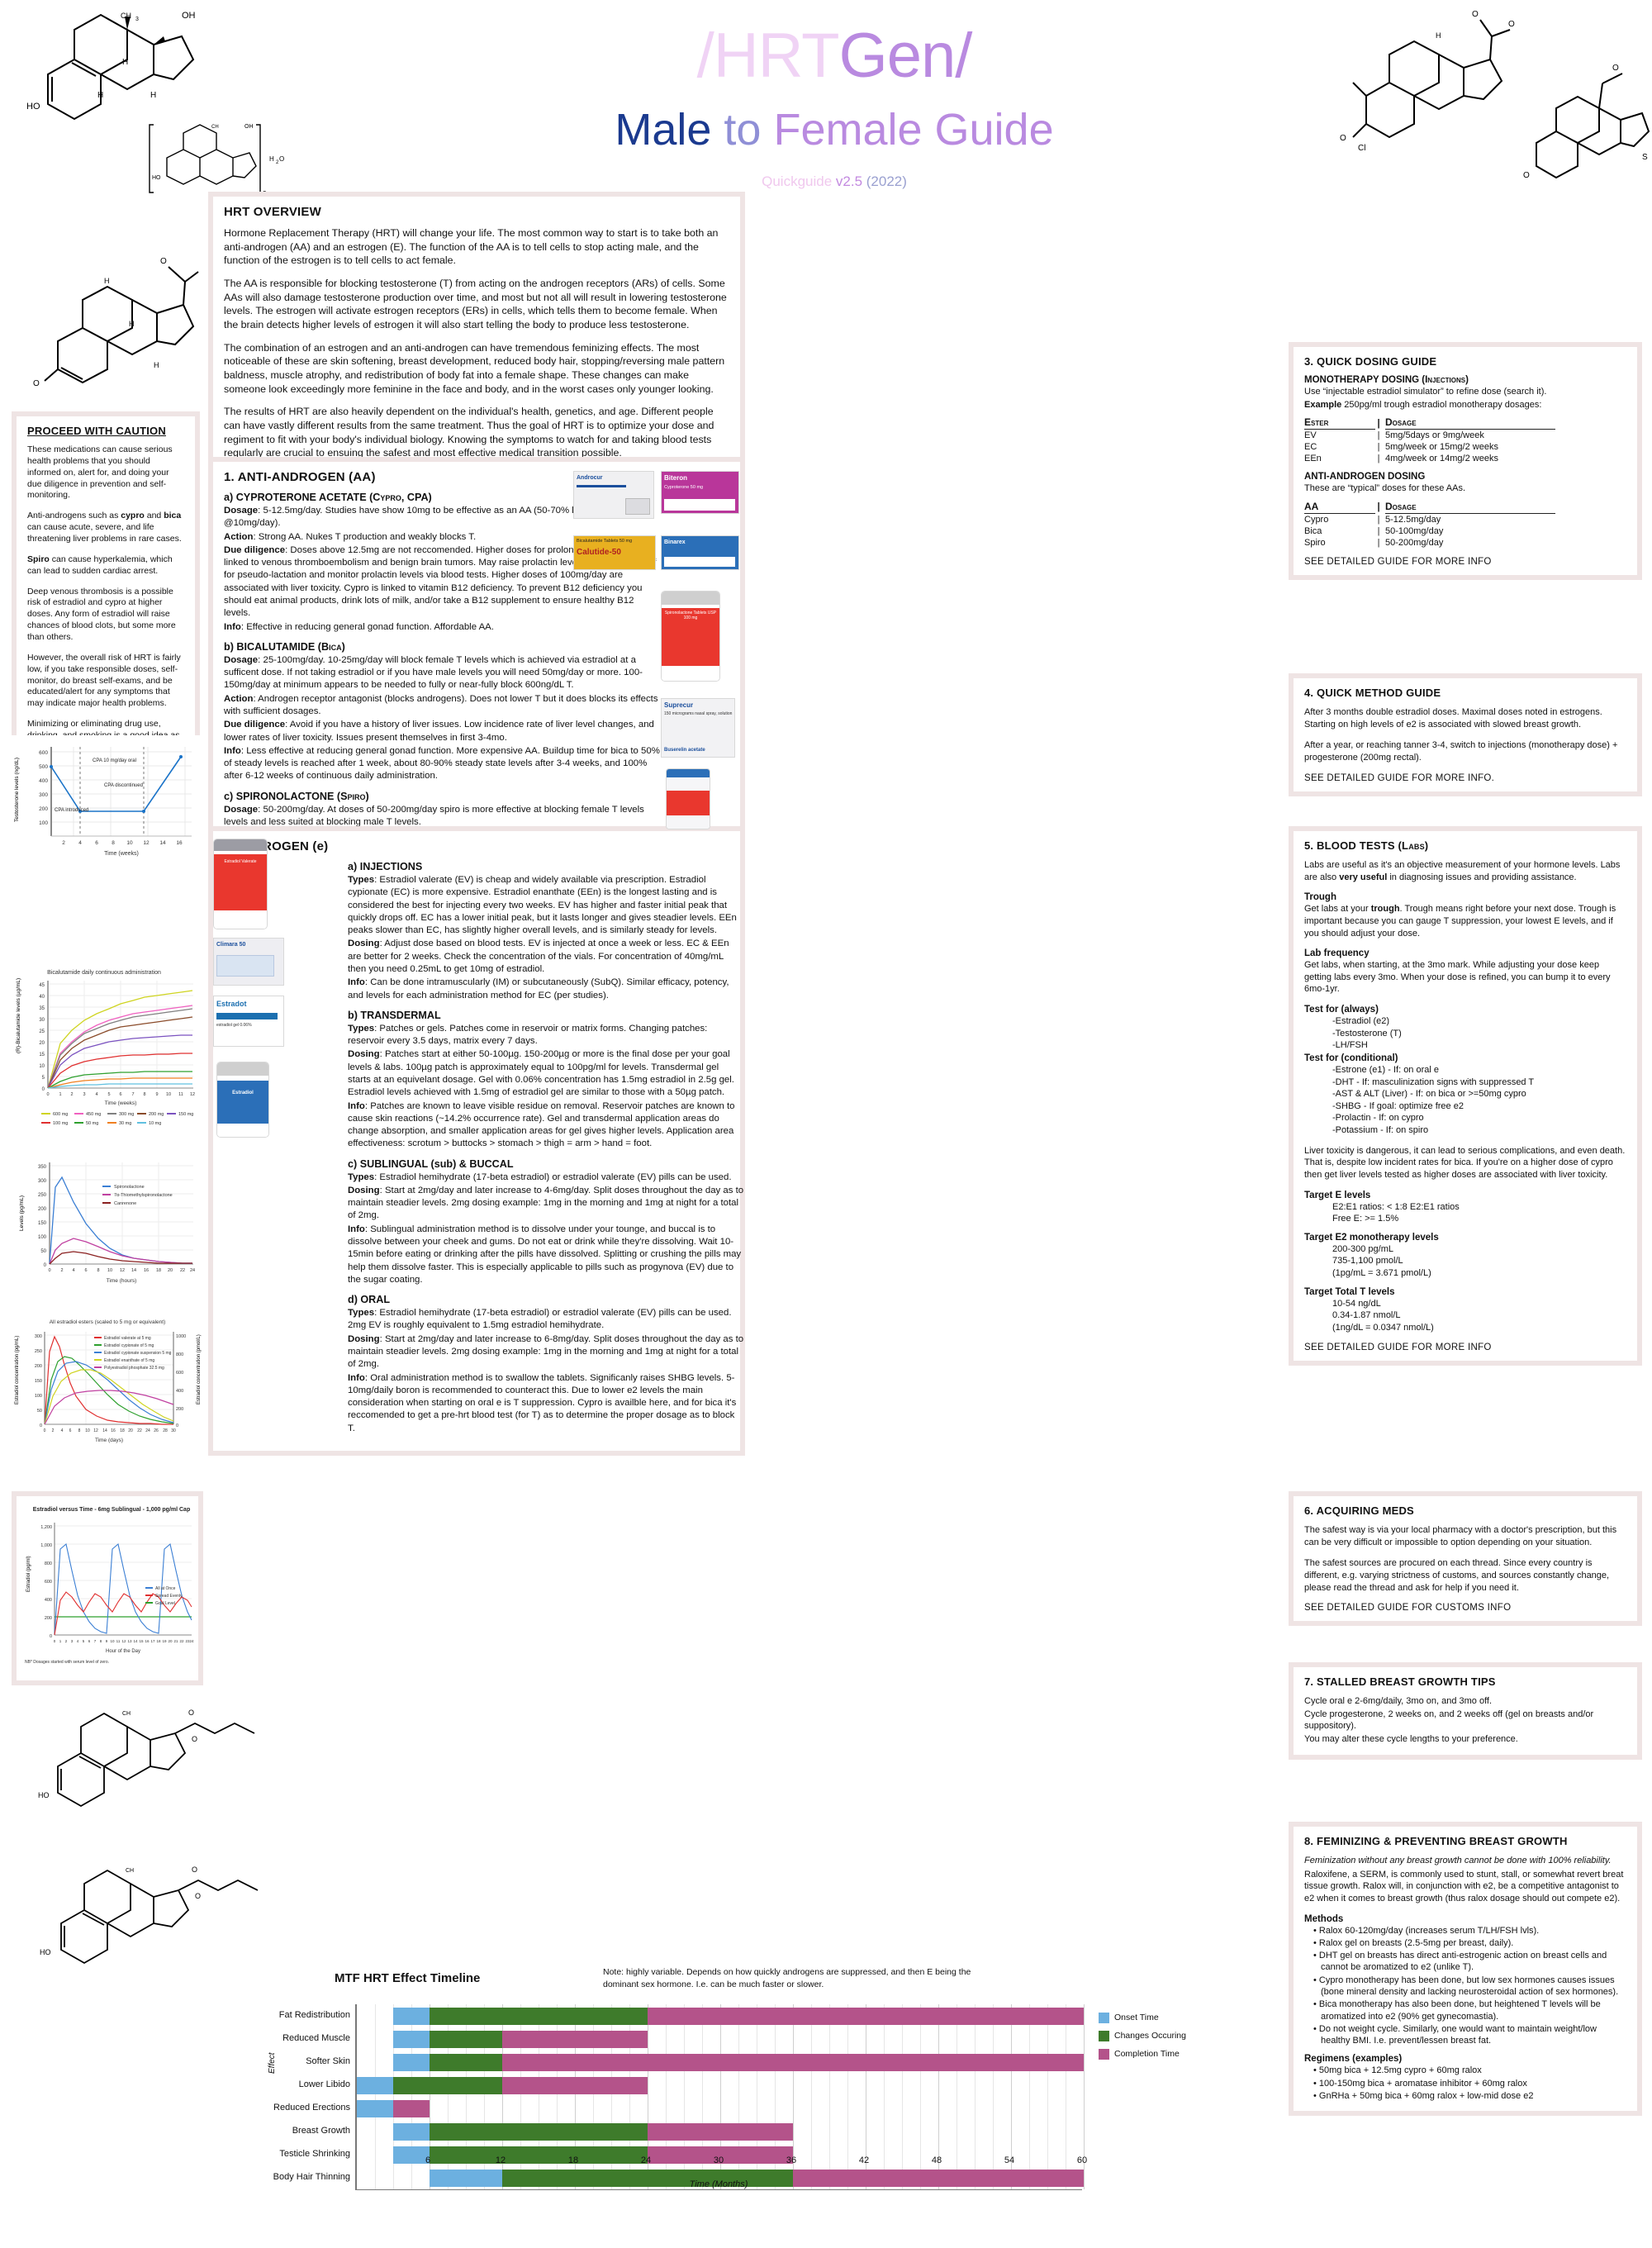 Image resolution: width=1652 pixels, height=2248 pixels. What do you see at coordinates (156, 365) in the screenshot?
I see `svg-text: H` at bounding box center [156, 365].